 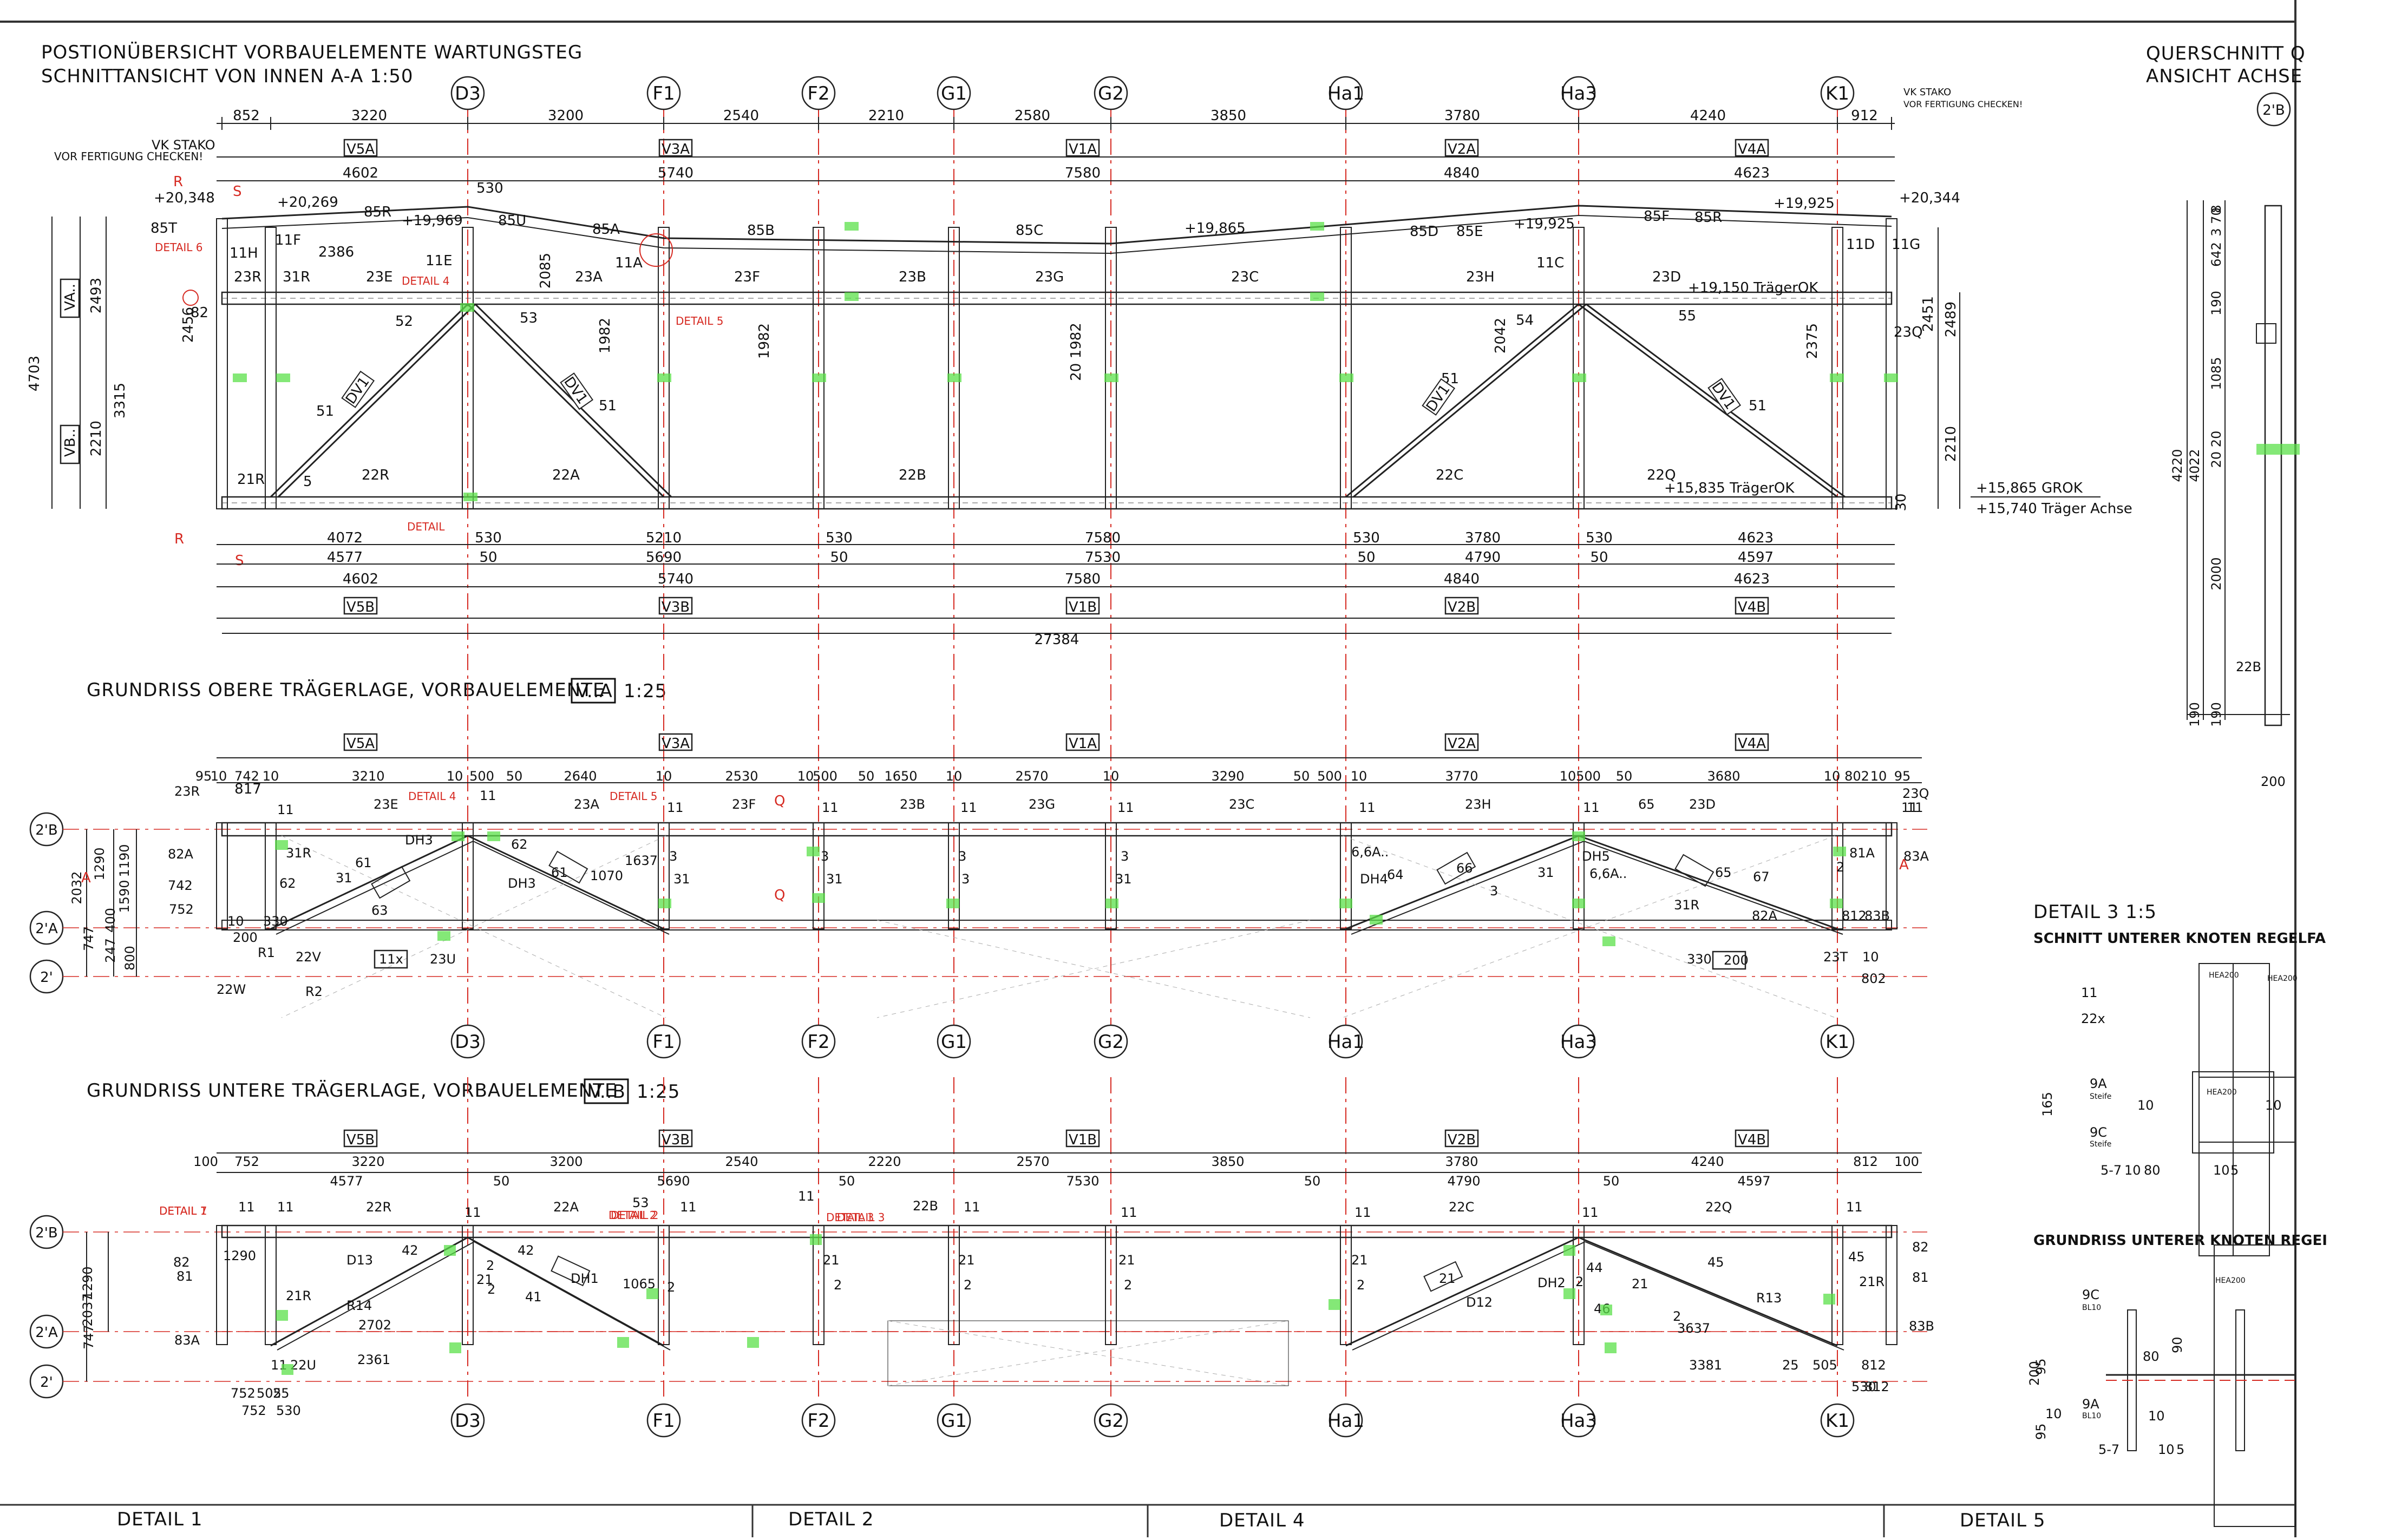 I want to click on element-label: V1B, so click(x=1083, y=1140).